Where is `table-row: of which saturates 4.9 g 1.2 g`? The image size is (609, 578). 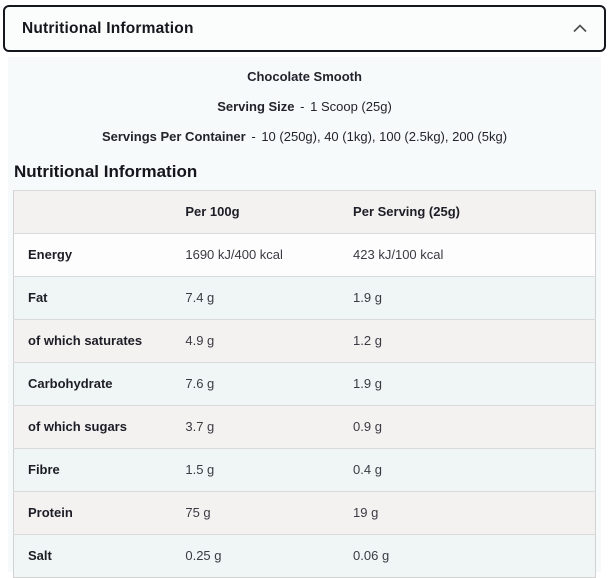
table-row: of which saturates 4.9 g 1.2 g is located at coordinates (304, 341).